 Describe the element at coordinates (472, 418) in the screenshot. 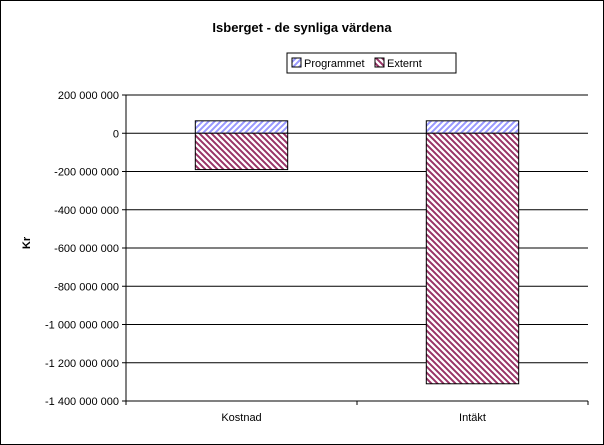

I see `x-tick-label: Intäkt` at that location.